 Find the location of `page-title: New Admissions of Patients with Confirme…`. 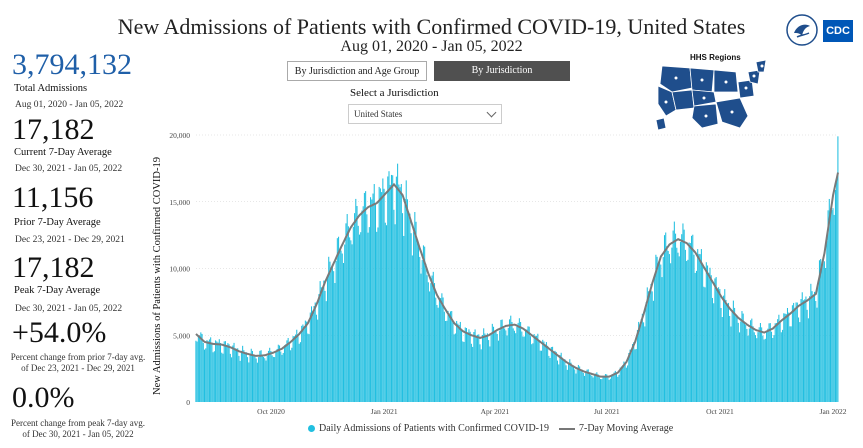

page-title: New Admissions of Patients with Confirme… is located at coordinates (431, 26).